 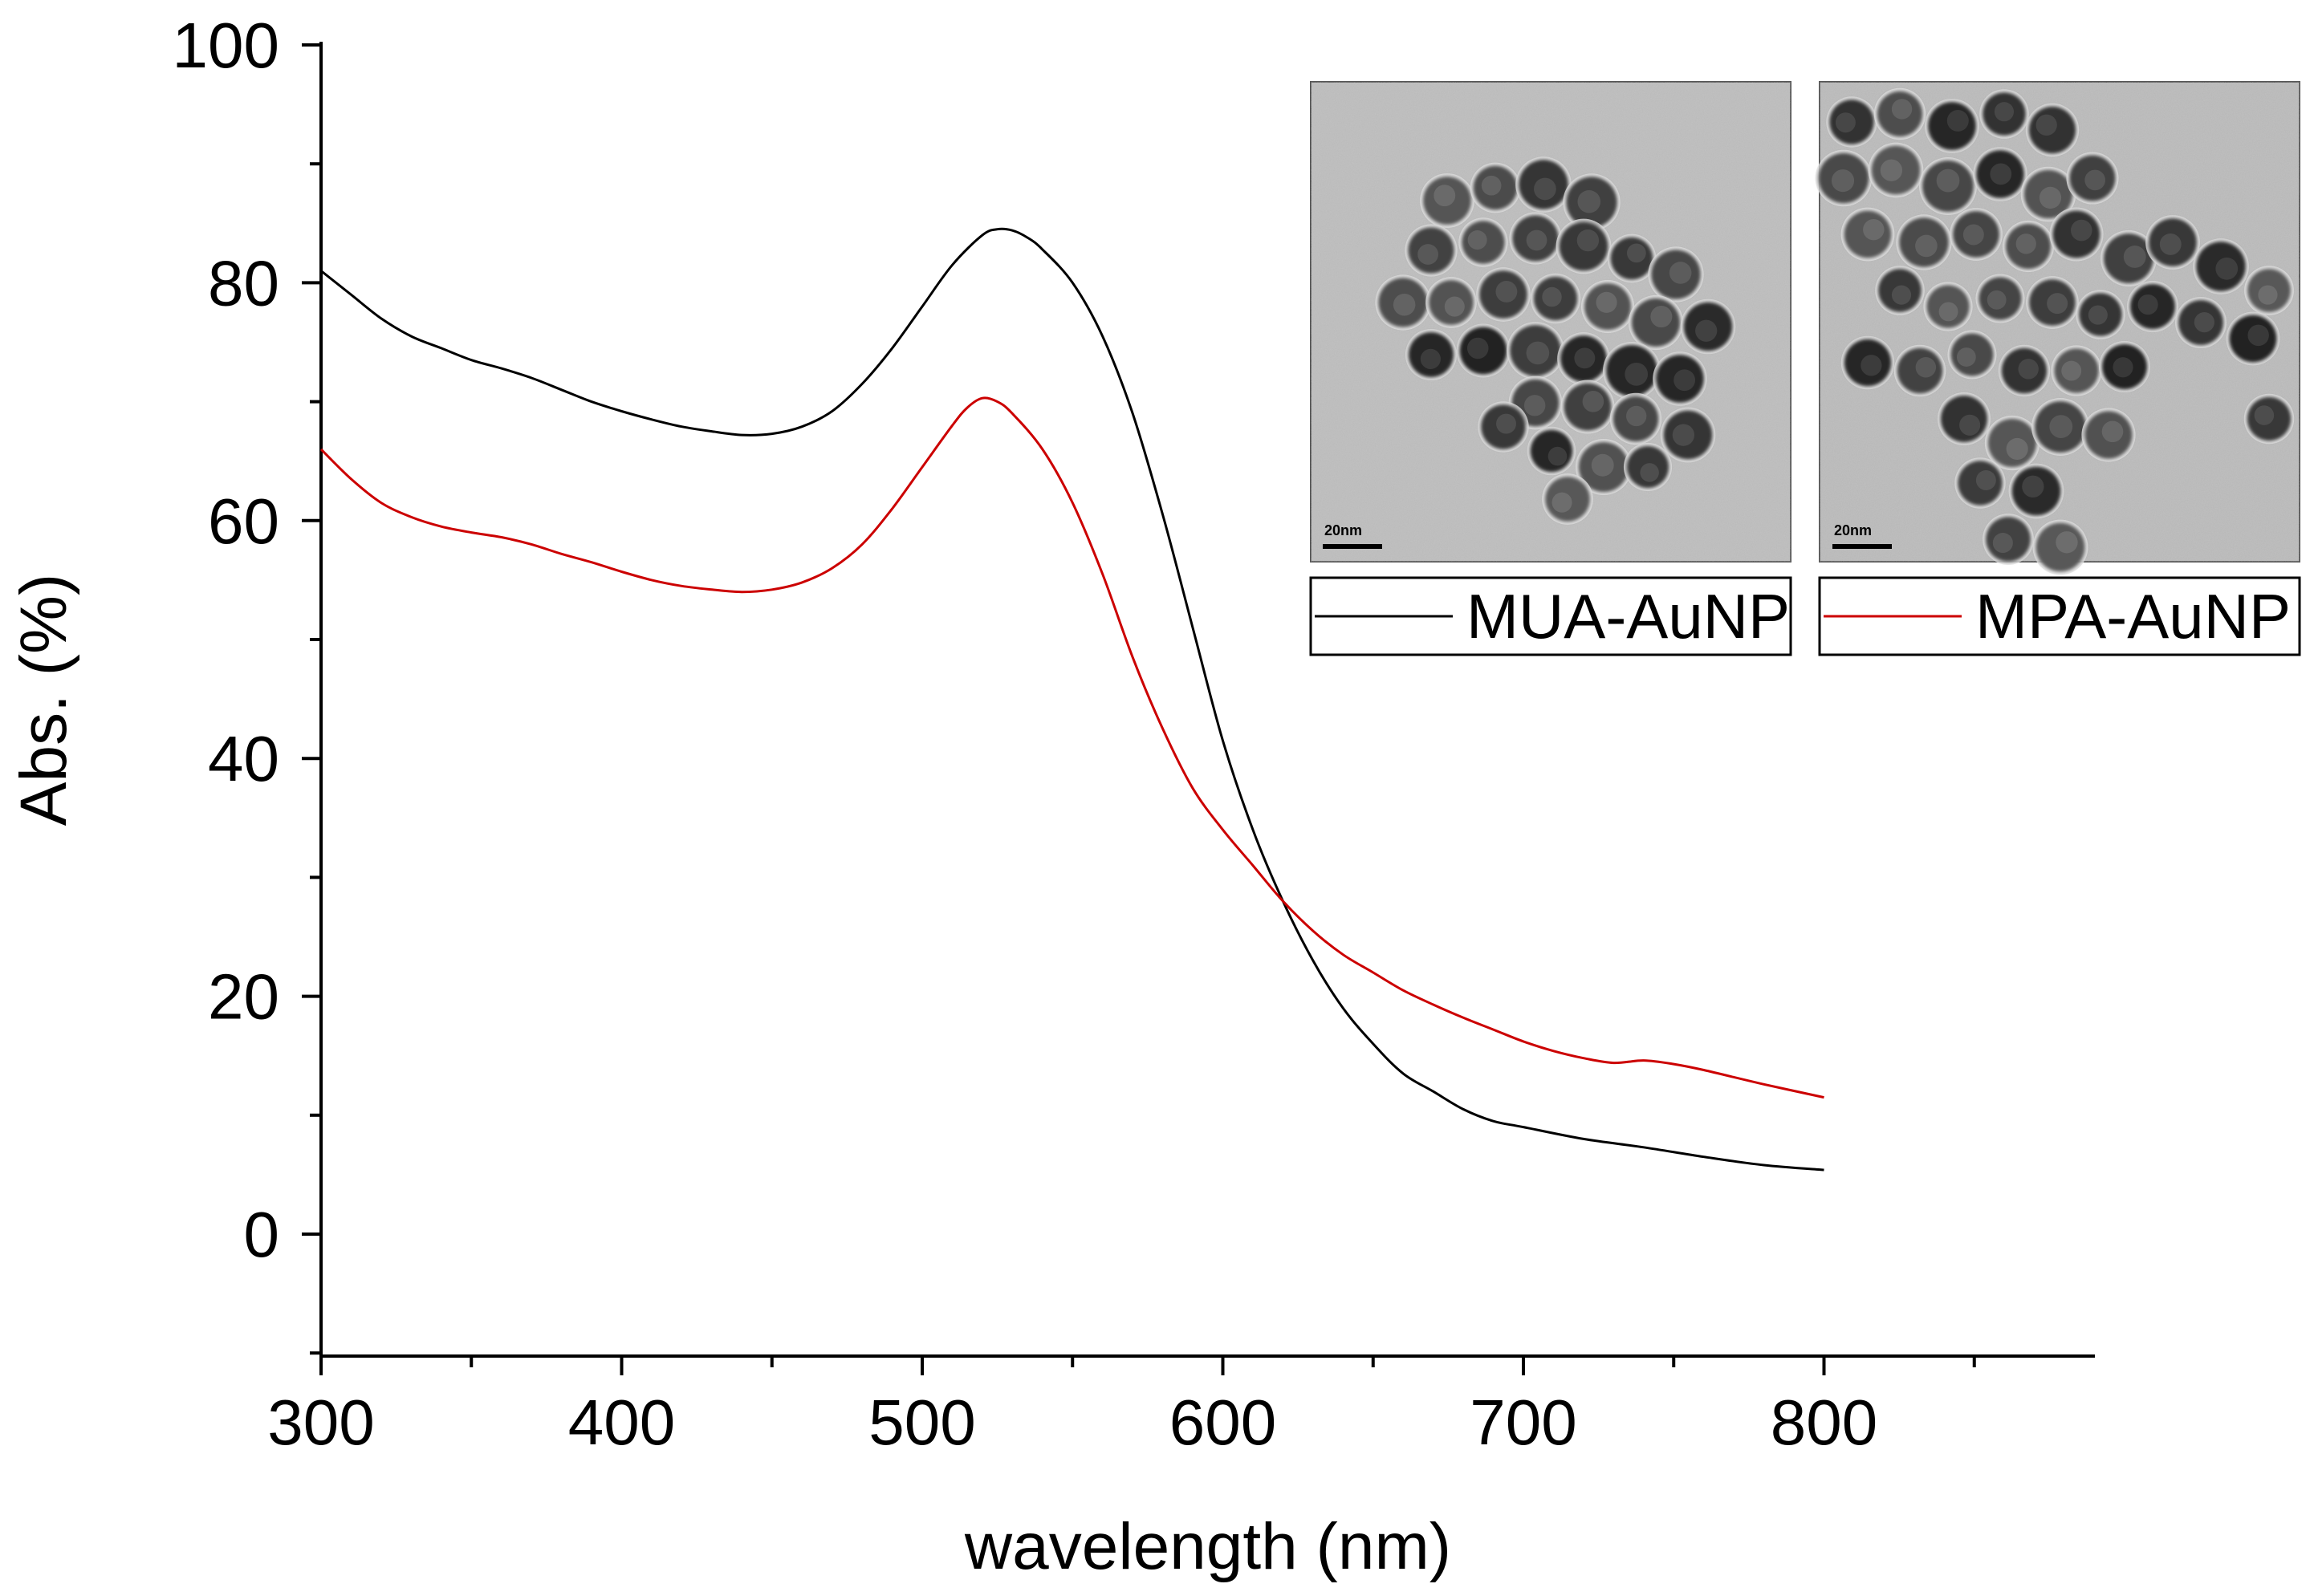 What do you see at coordinates (1523, 1422) in the screenshot?
I see `x-tick-label: 700` at bounding box center [1523, 1422].